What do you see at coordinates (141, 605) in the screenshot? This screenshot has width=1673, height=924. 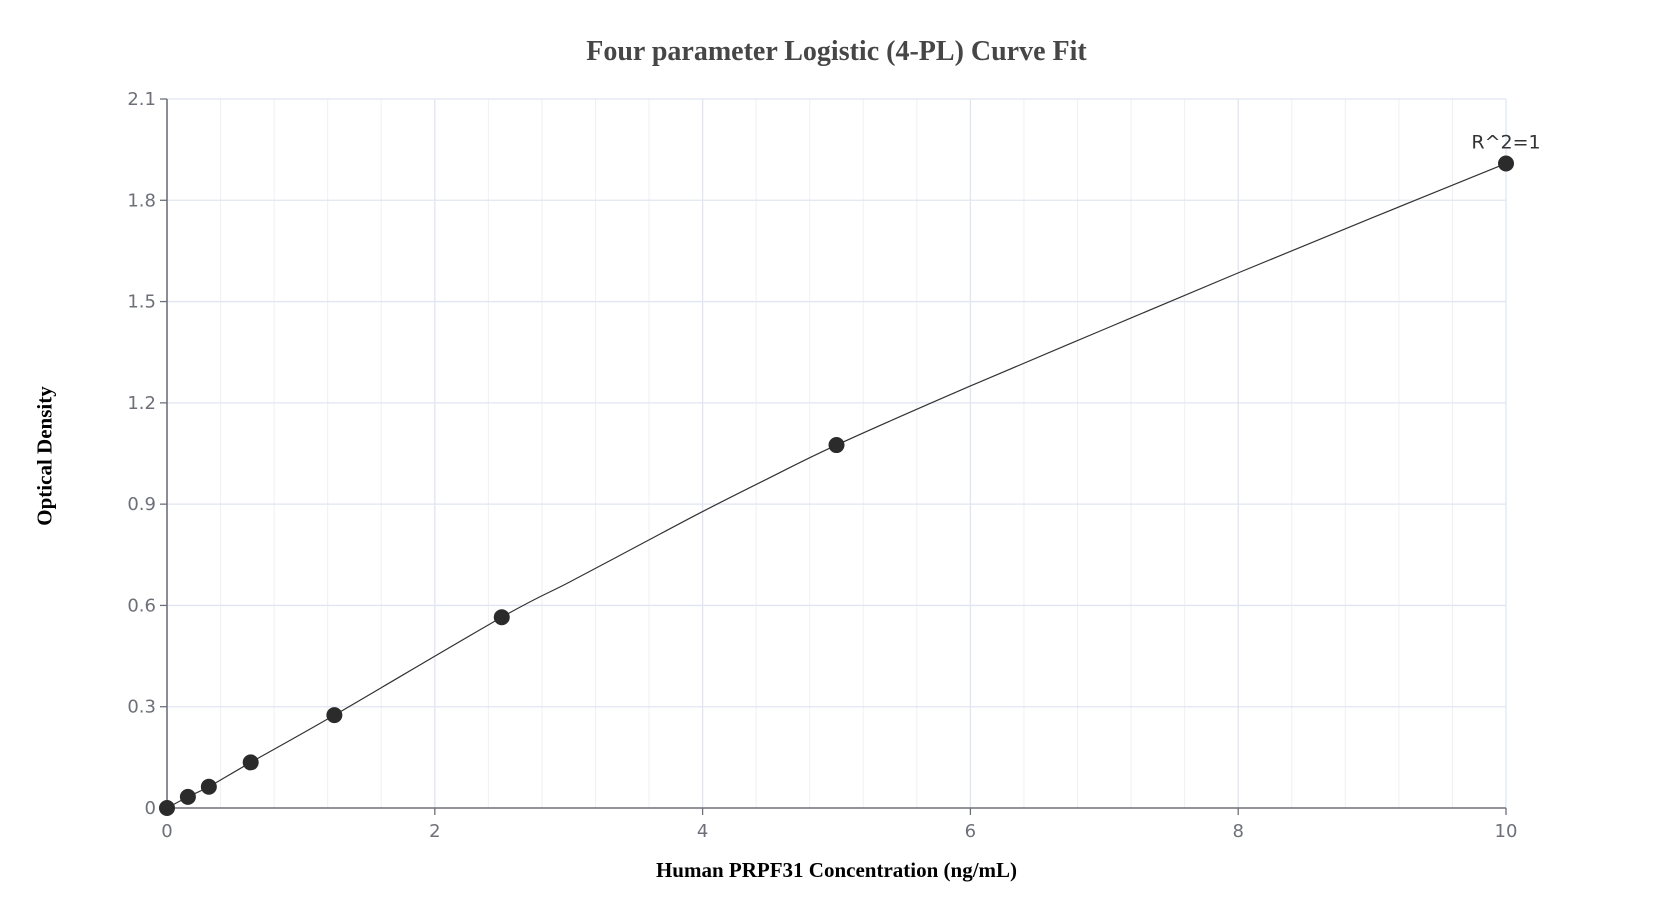 I see `y-tick-label: 0.6` at bounding box center [141, 605].